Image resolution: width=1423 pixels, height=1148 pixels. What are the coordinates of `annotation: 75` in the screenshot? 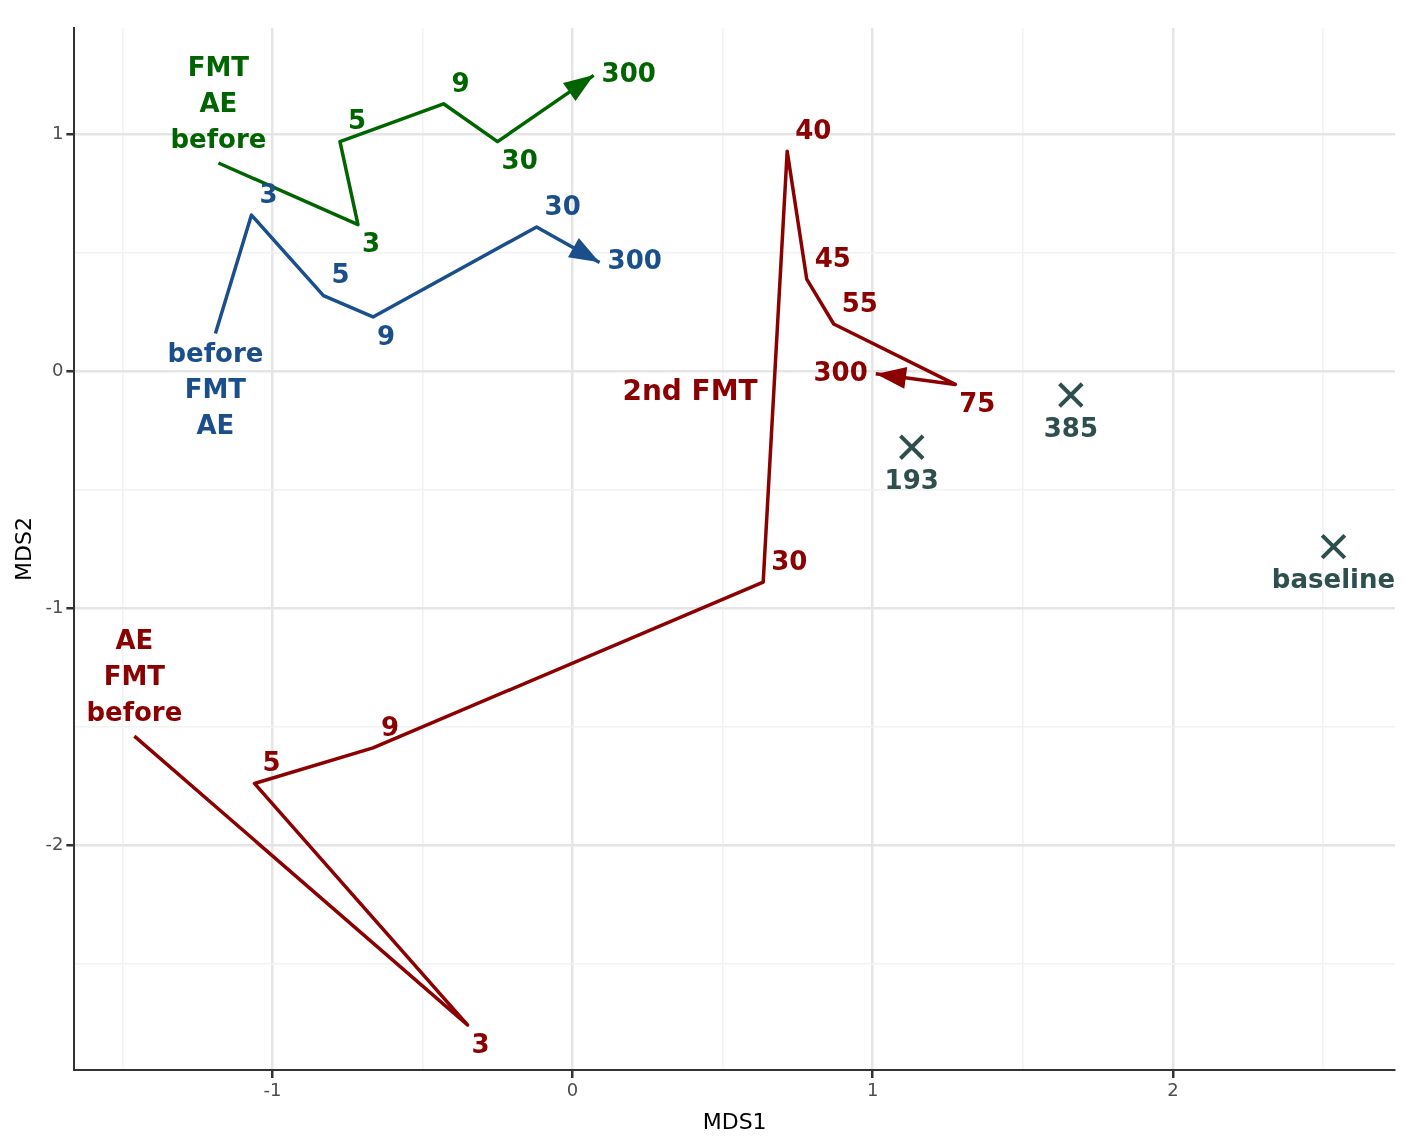 It's located at (977, 403).